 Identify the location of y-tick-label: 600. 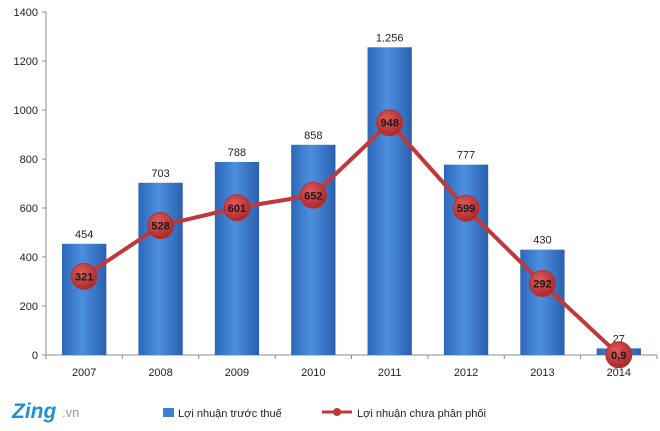
(29, 209).